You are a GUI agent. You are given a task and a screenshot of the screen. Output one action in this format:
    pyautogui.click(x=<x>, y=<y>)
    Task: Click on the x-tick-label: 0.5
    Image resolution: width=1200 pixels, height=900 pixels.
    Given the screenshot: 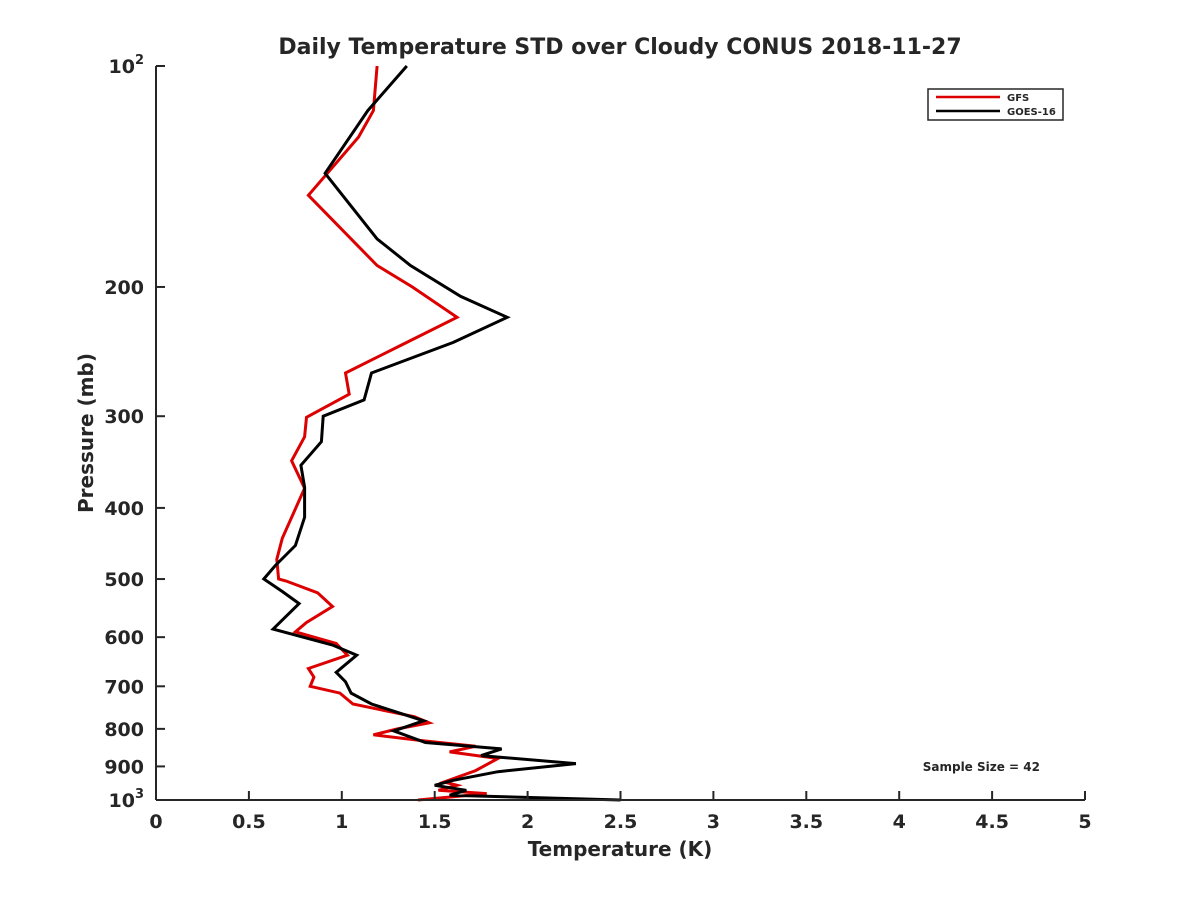 What is the action you would take?
    pyautogui.click(x=249, y=822)
    